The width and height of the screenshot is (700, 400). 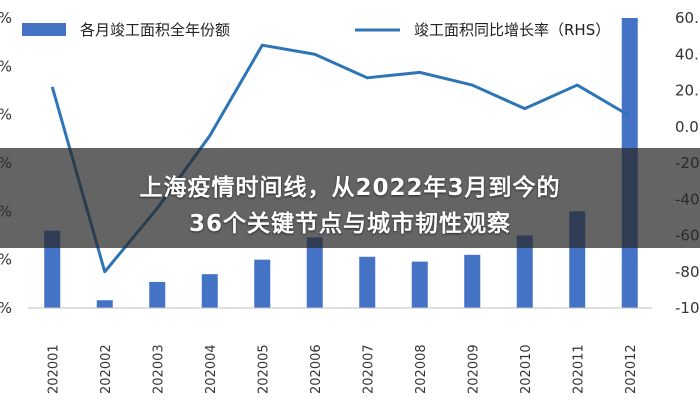 I want to click on legend: 各月竣工面积全年份额 竣工面积同比增长率（RHS）, so click(x=316, y=30).